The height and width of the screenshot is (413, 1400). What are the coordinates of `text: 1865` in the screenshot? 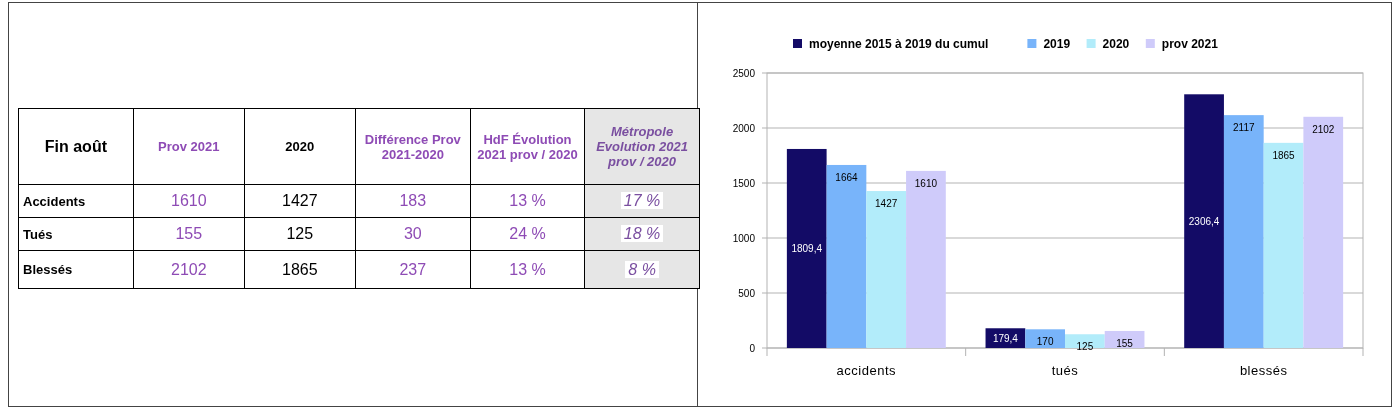 It's located at (300, 269).